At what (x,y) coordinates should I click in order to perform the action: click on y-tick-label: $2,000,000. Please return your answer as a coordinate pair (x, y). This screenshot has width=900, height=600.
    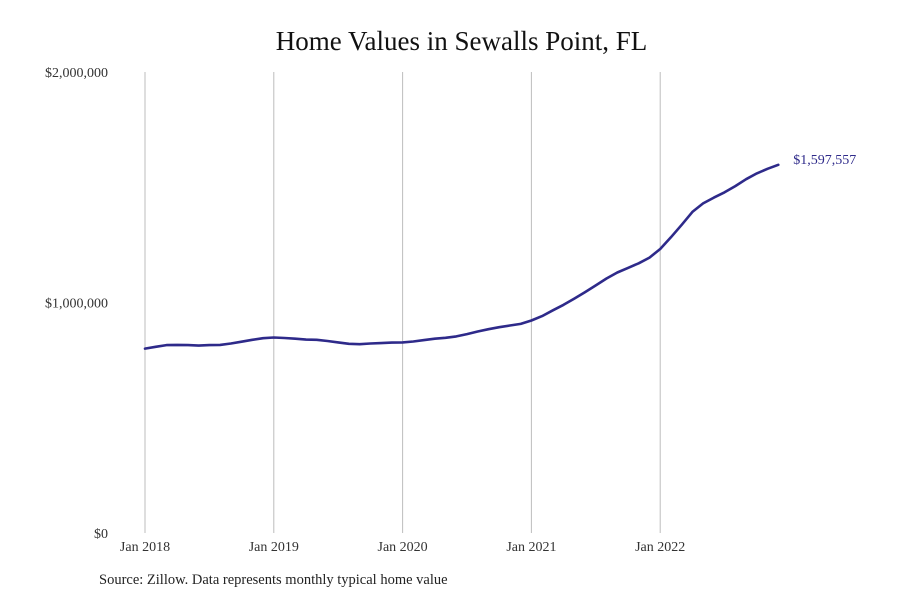
    Looking at the image, I should click on (76, 73).